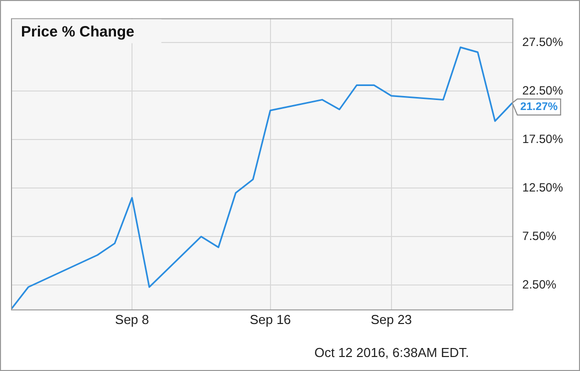 The height and width of the screenshot is (371, 580). What do you see at coordinates (543, 90) in the screenshot?
I see `y-tick-label: 22.50%` at bounding box center [543, 90].